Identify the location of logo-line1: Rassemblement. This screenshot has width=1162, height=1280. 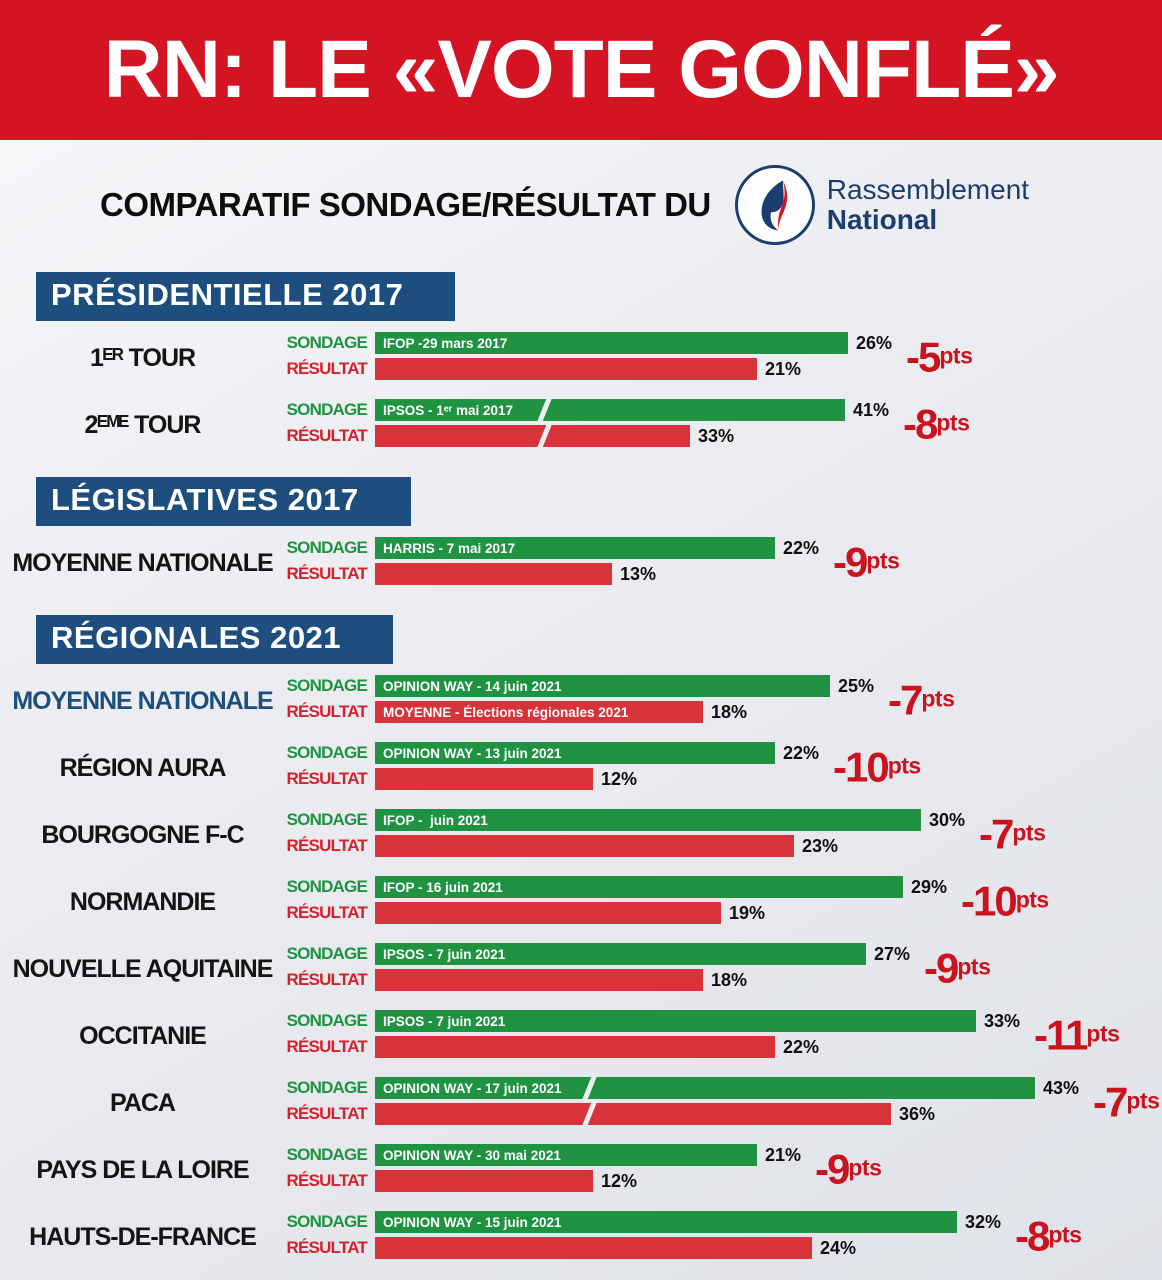
(928, 190).